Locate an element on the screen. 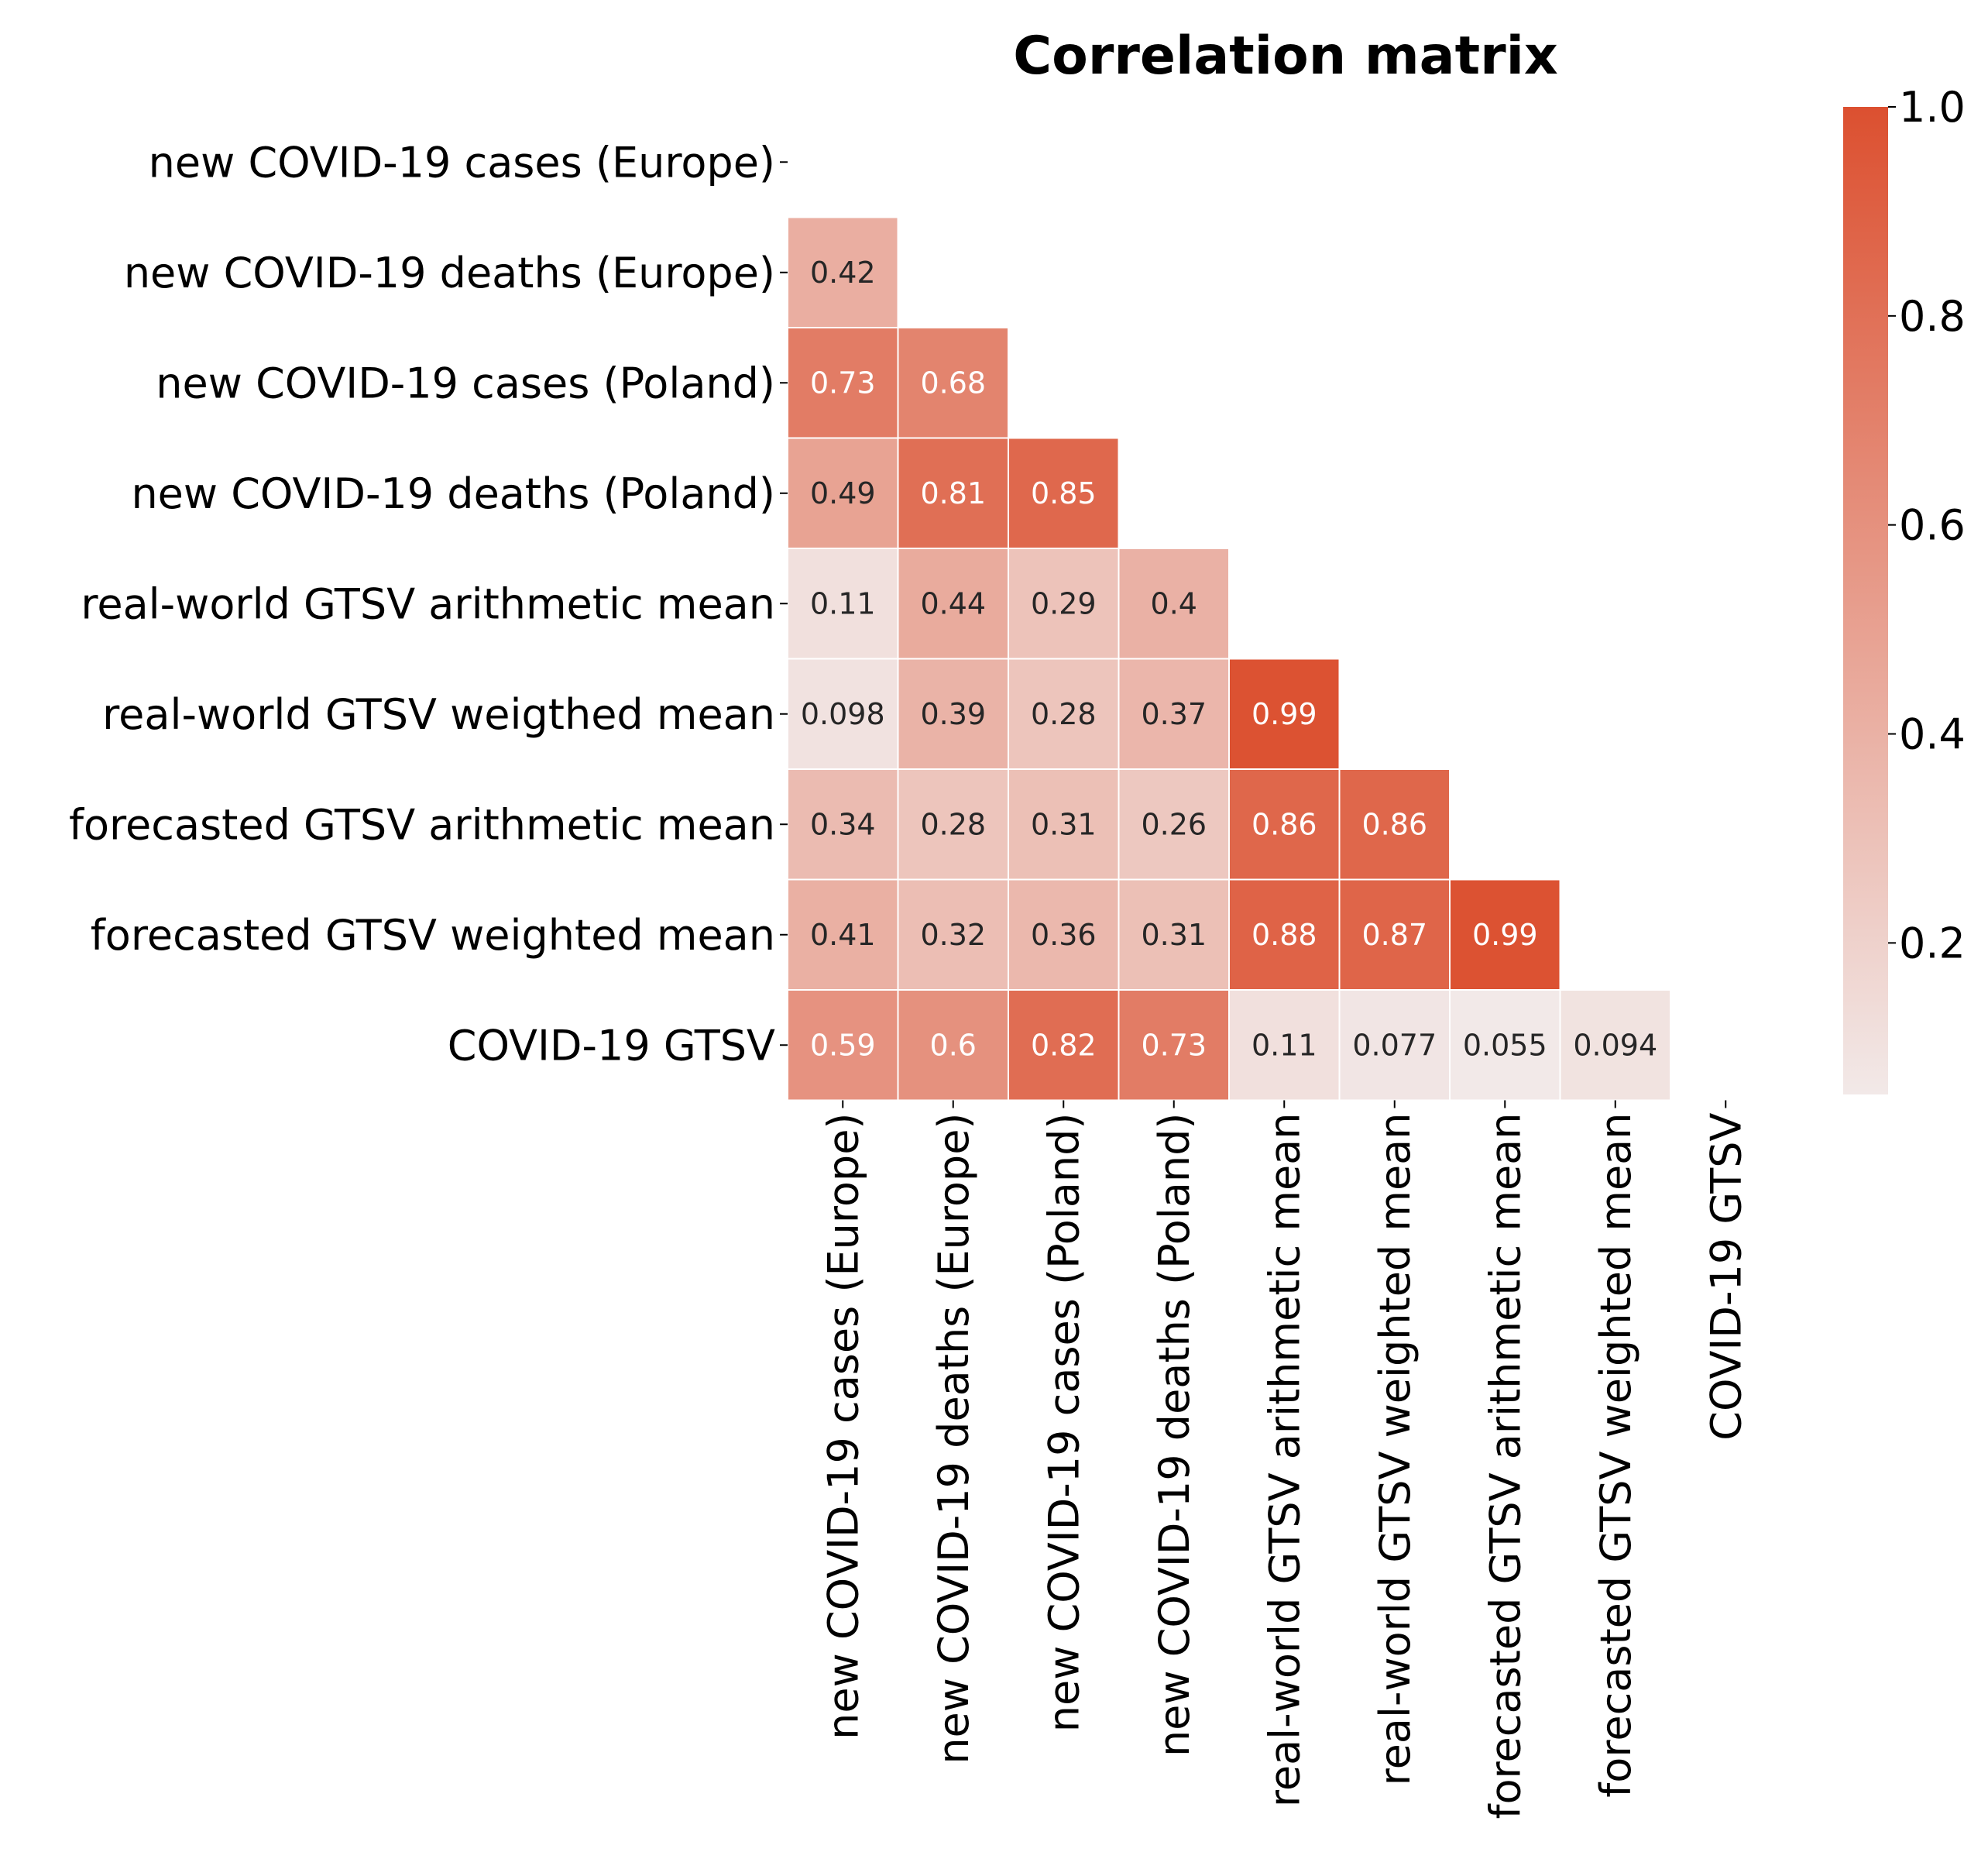 Image resolution: width=1988 pixels, height=1876 pixels. x-axis-label: forecasted GTSV weighted mean is located at coordinates (1616, 1455).